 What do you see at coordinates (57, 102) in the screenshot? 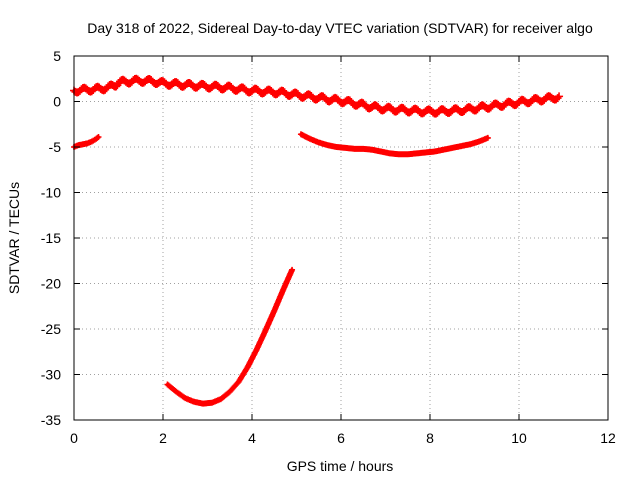
I see `y-tick-label: 0` at bounding box center [57, 102].